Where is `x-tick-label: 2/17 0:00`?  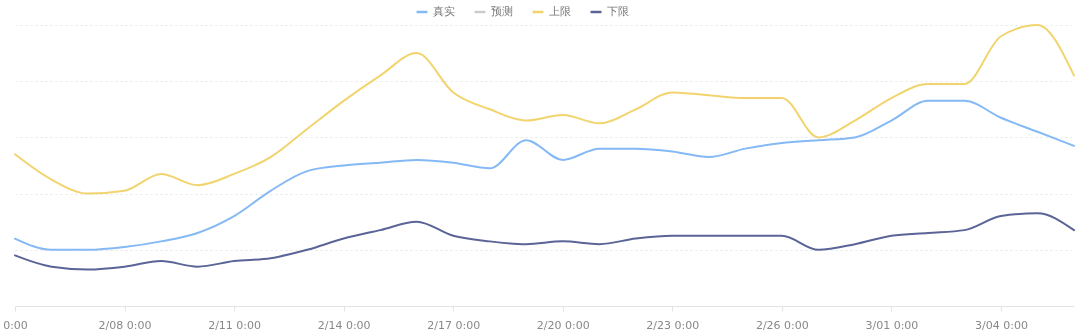 x-tick-label: 2/17 0:00 is located at coordinates (454, 325).